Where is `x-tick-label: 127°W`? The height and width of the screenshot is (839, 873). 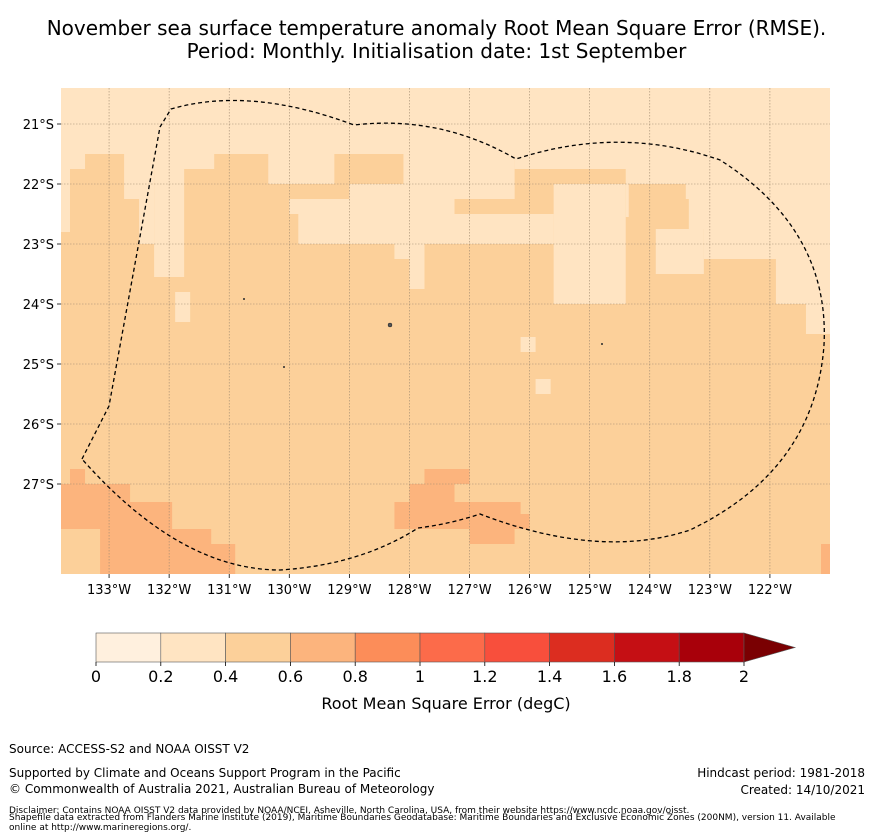
x-tick-label: 127°W is located at coordinates (469, 590).